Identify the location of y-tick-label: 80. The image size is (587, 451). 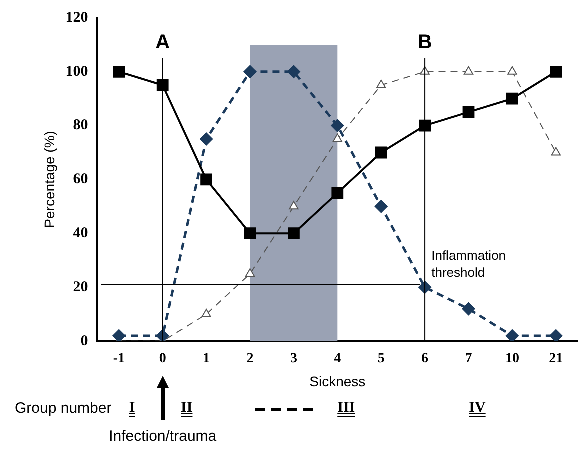
(80, 126).